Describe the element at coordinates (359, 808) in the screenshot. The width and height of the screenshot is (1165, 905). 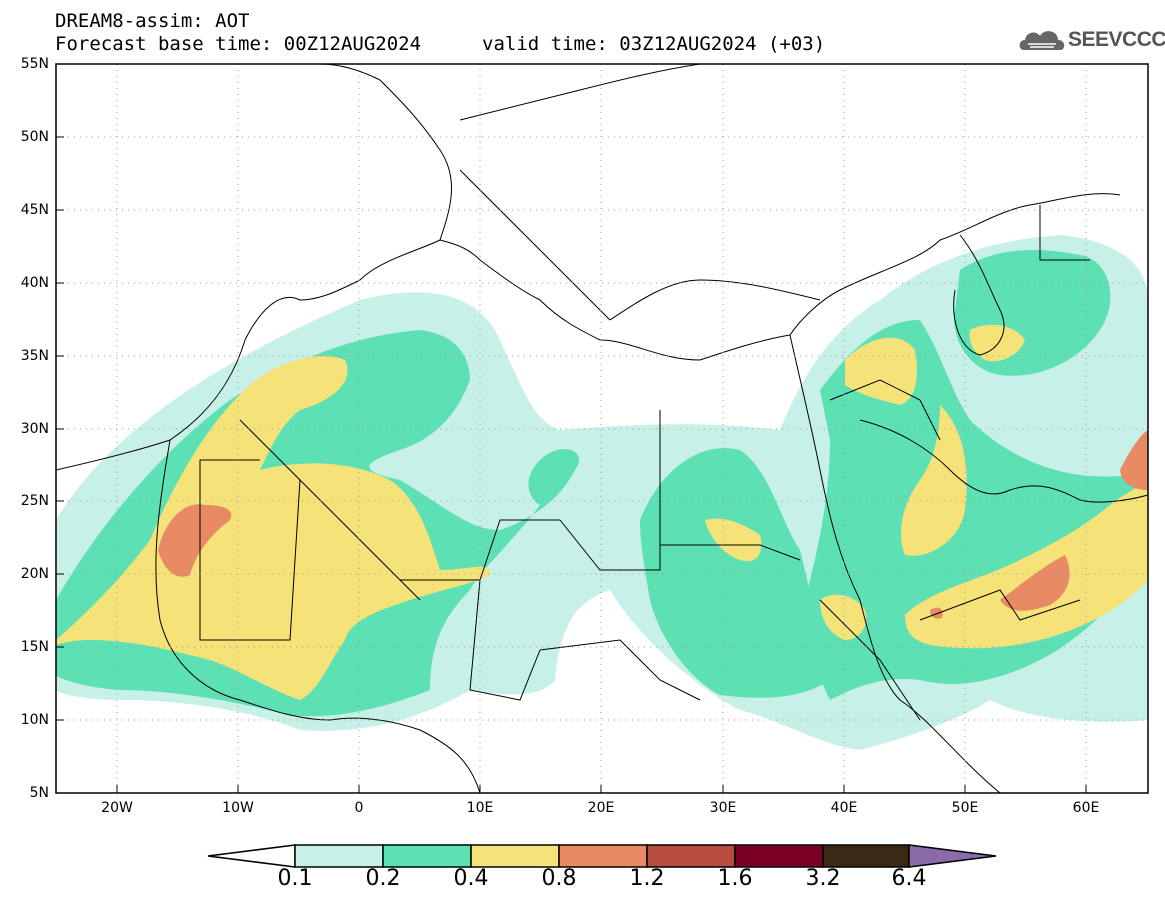
I see `lon-label: 0` at that location.